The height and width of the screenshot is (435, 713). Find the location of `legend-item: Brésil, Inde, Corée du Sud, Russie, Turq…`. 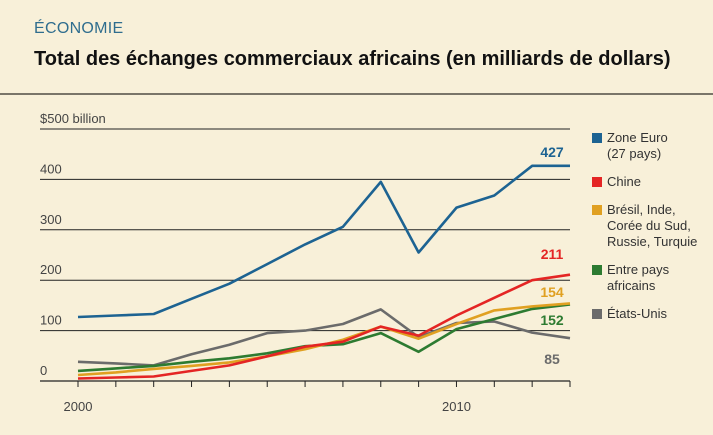

legend-item: Brésil, Inde, Corée du Sud, Russie, Turq… is located at coordinates (651, 226).